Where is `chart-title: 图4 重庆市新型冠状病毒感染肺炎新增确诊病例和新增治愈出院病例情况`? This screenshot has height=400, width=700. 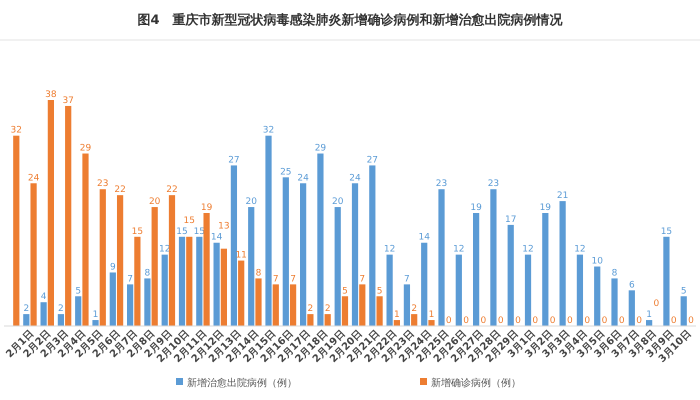 chart-title: 图4 重庆市新型冠状病毒感染肺炎新增确诊病例和新增治愈出院病例情况 is located at coordinates (350, 20).